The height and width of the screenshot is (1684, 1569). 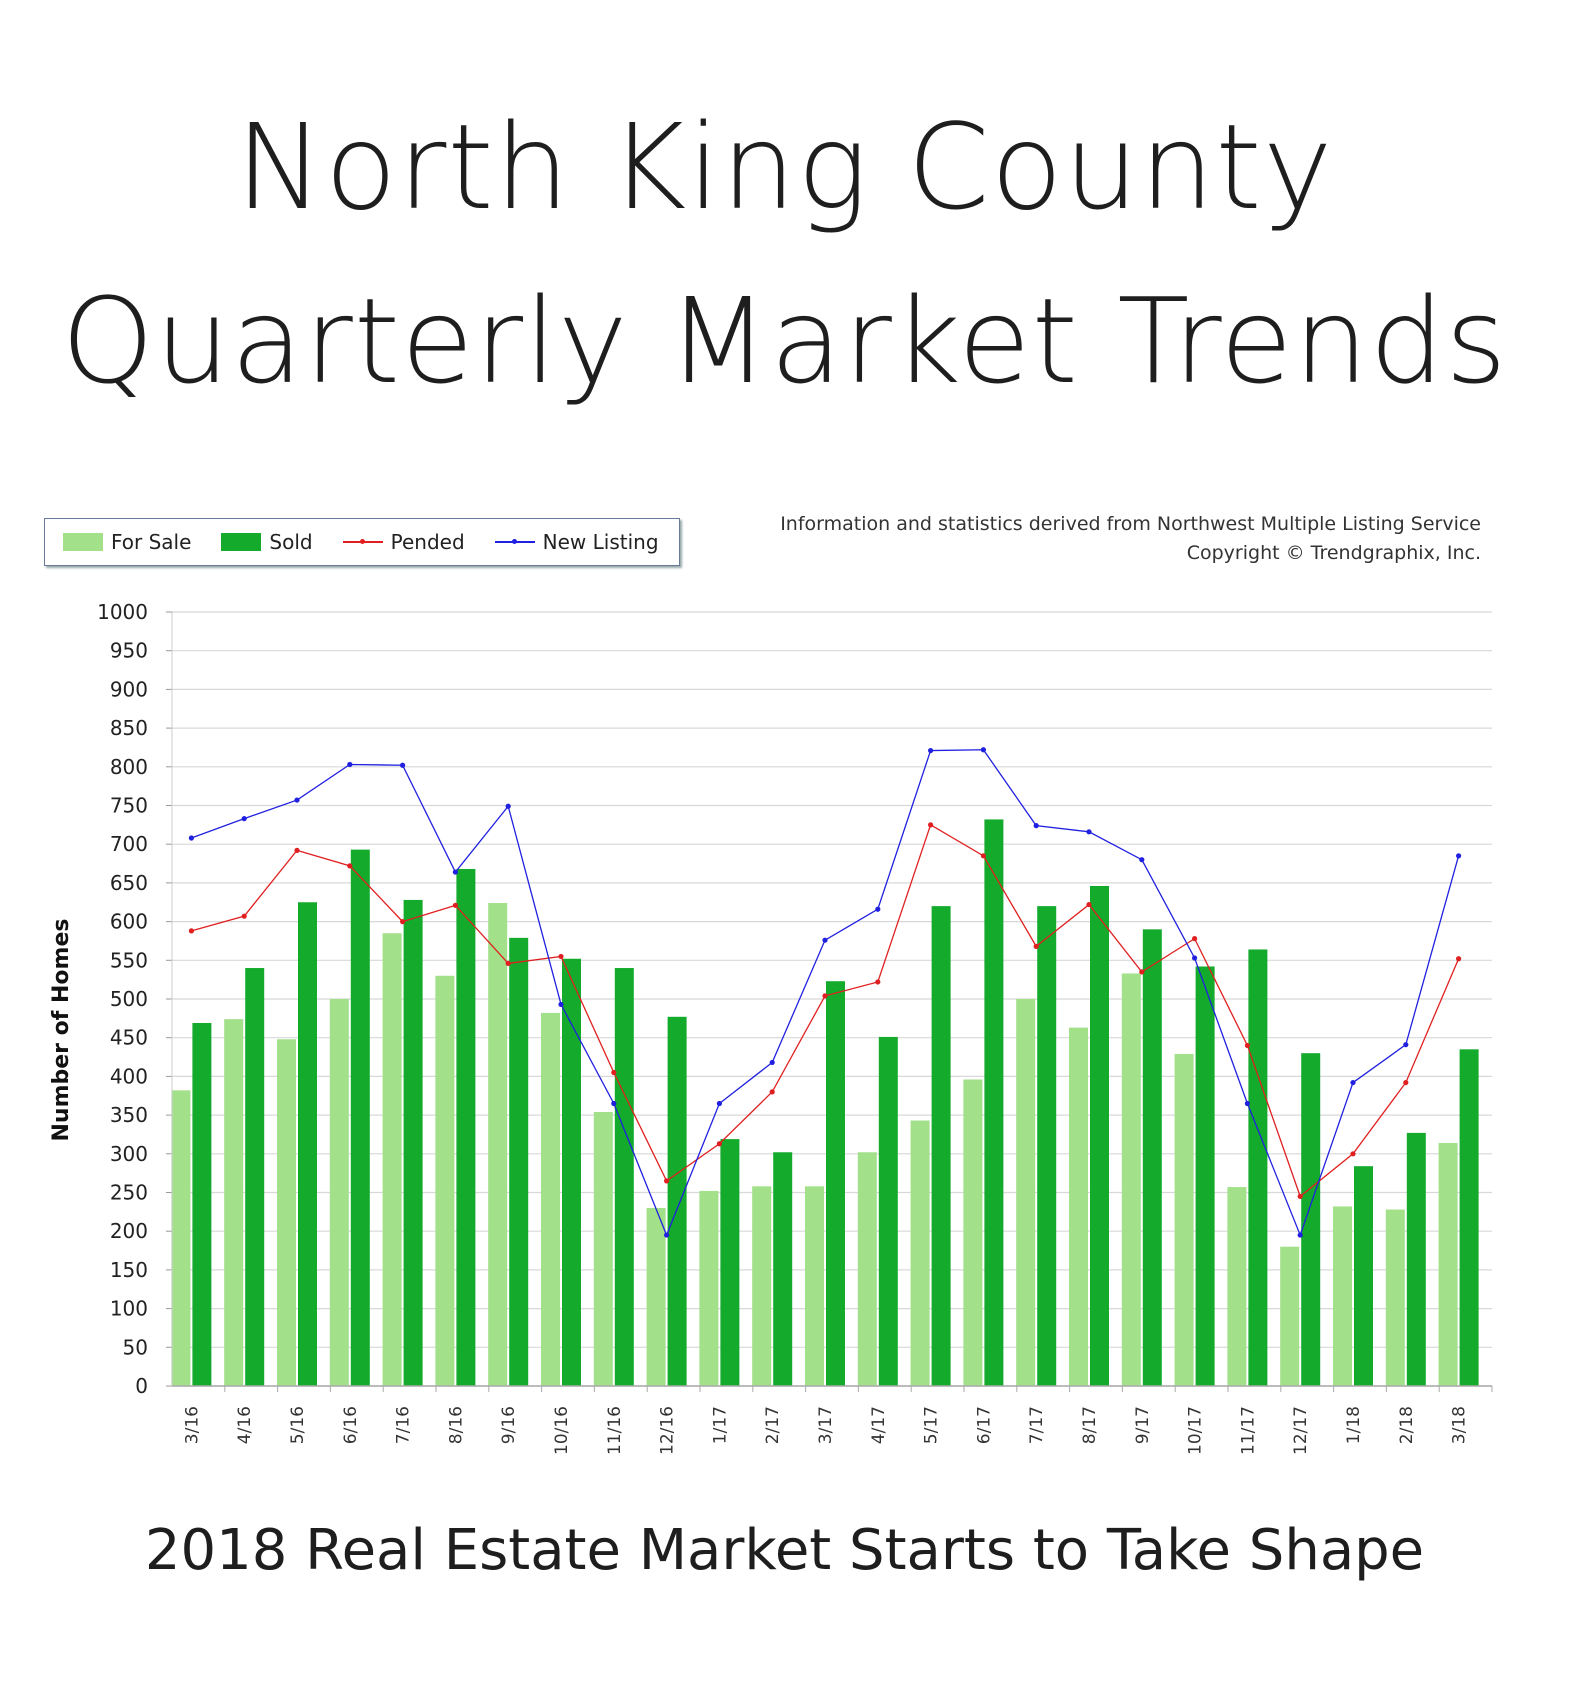 What do you see at coordinates (129, 1038) in the screenshot?
I see `y-tick-label: 450` at bounding box center [129, 1038].